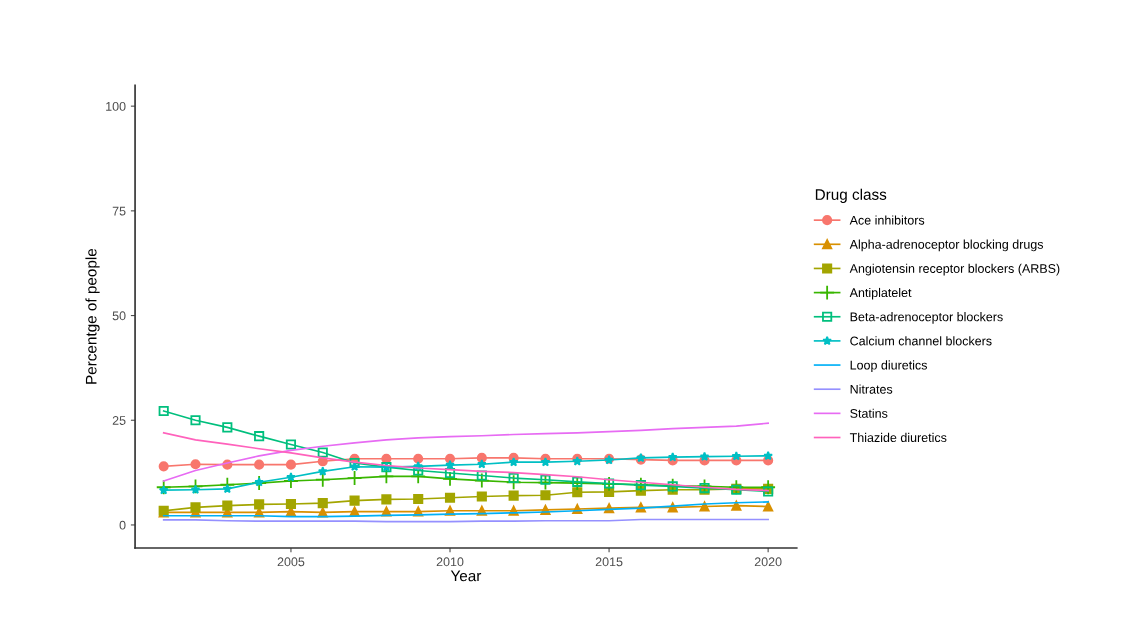 The image size is (1135, 622). I want to click on legend-label: Antiplatelet, so click(880, 293).